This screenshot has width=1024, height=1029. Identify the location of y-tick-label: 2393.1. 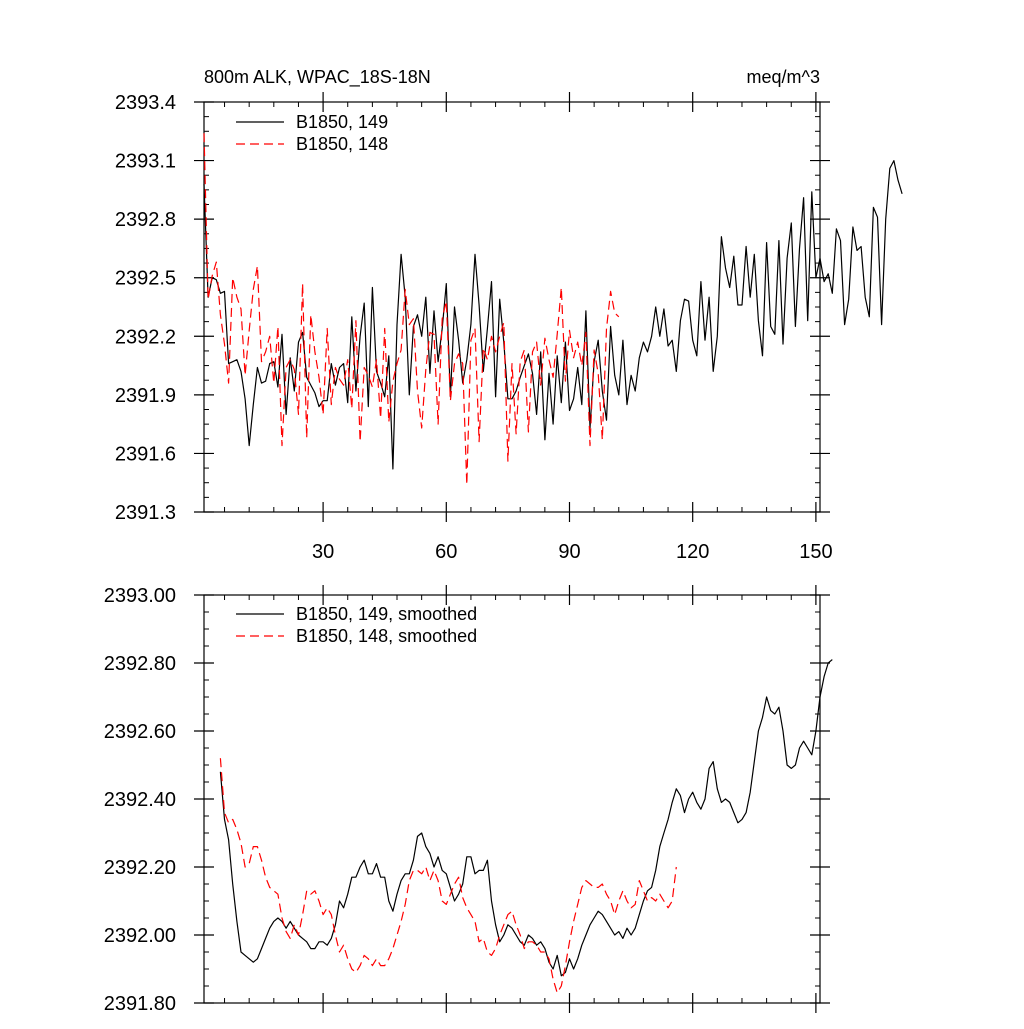
(145, 162).